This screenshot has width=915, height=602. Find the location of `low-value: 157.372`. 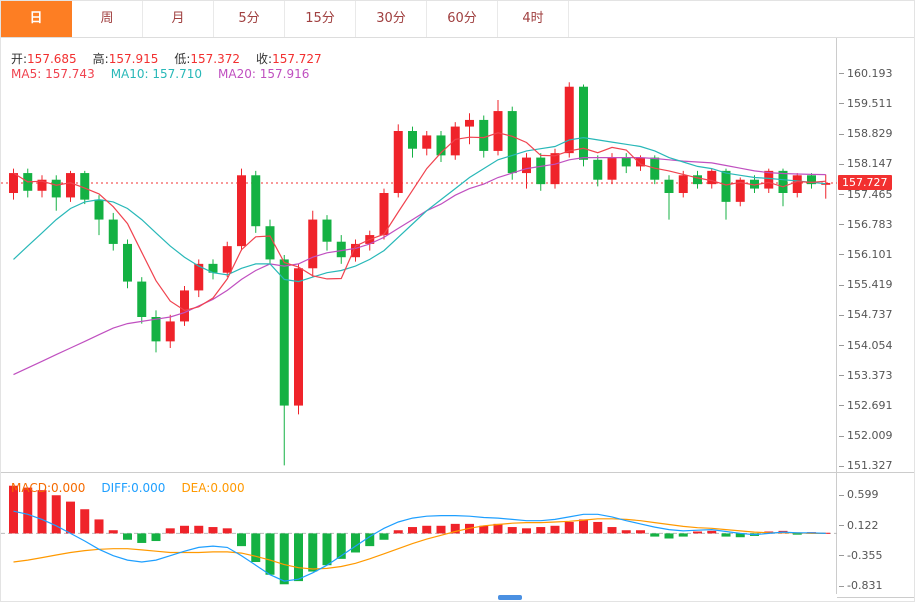

low-value: 157.372 is located at coordinates (215, 59).